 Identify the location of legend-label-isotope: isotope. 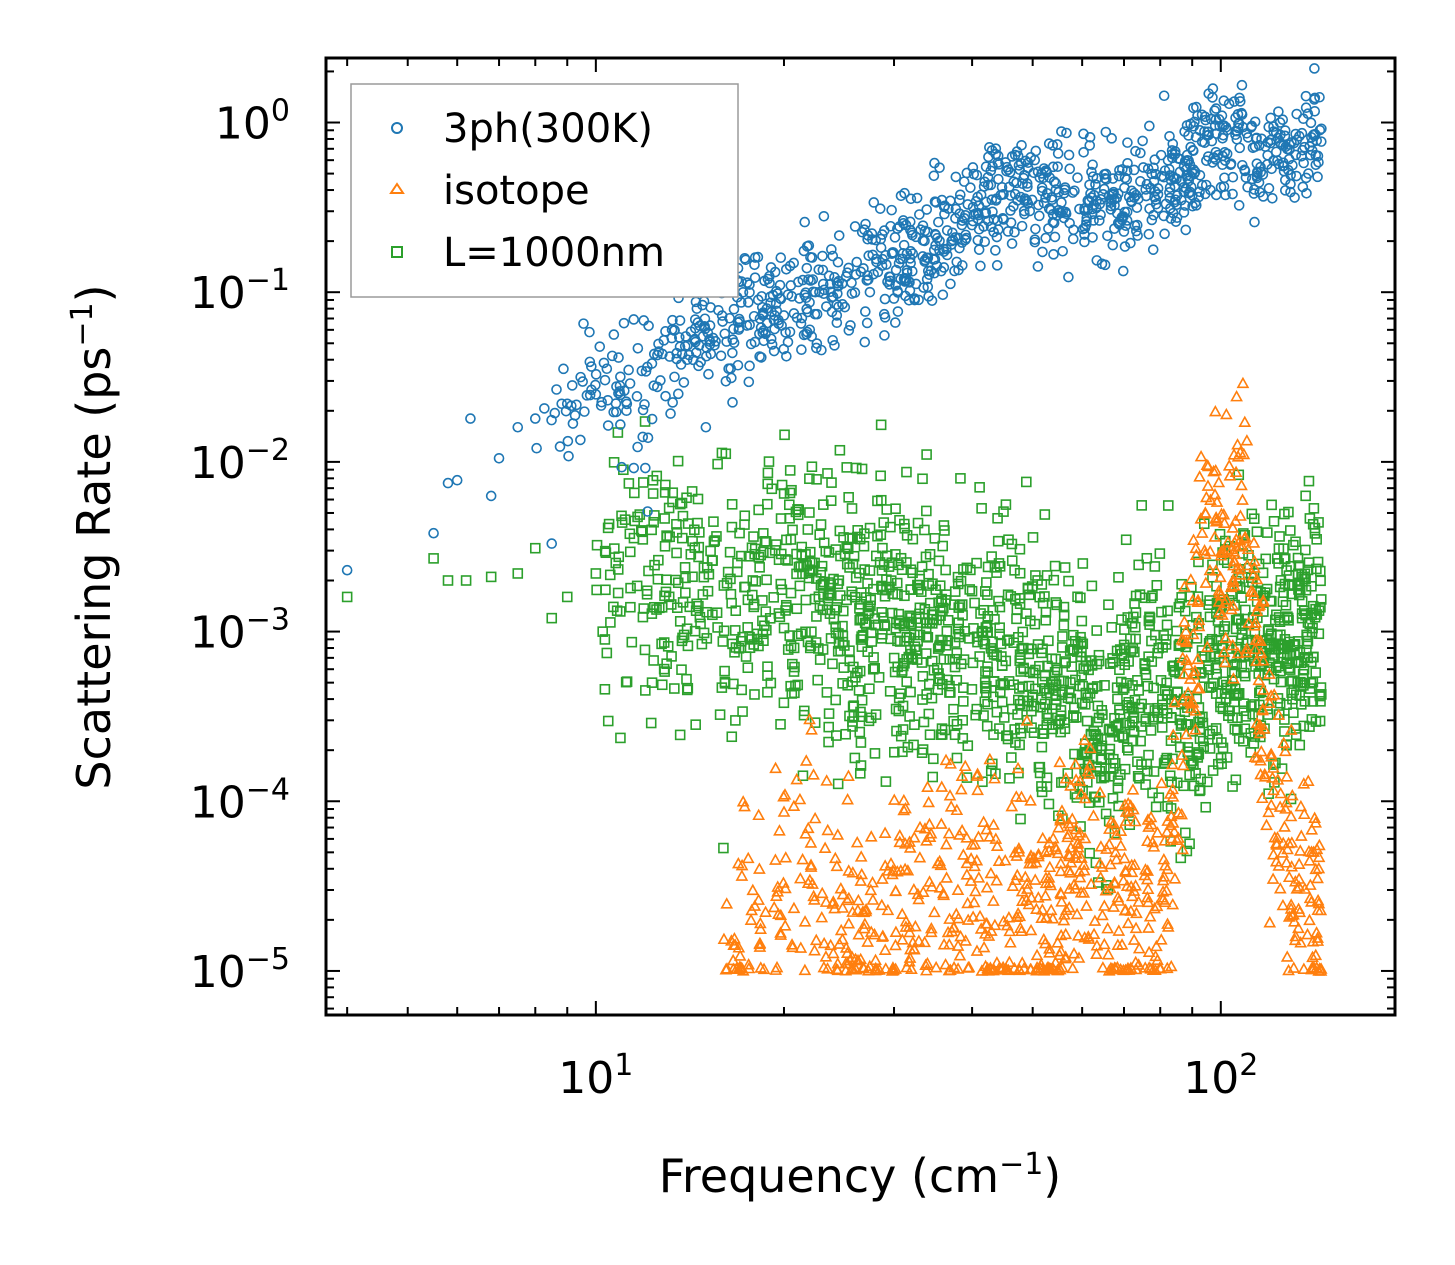
(516, 191).